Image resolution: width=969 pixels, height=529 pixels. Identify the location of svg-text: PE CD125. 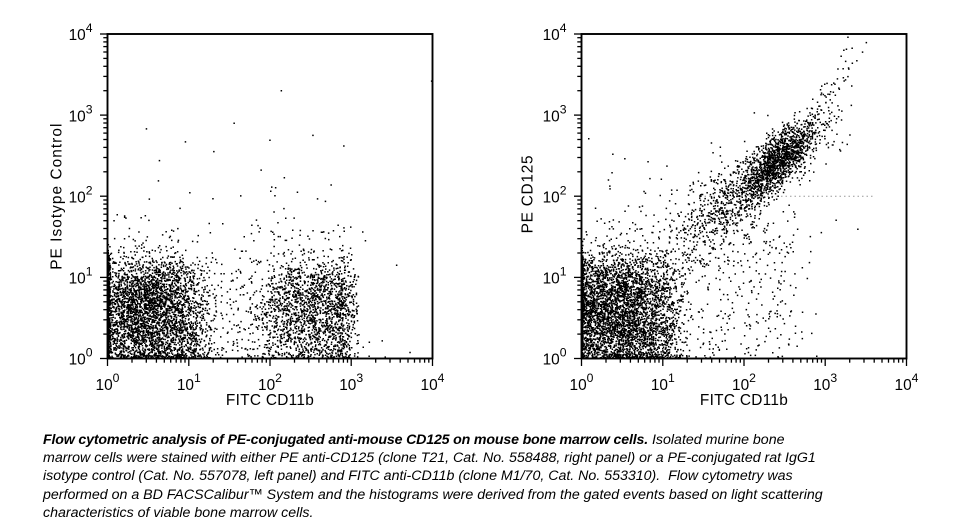
(528, 194).